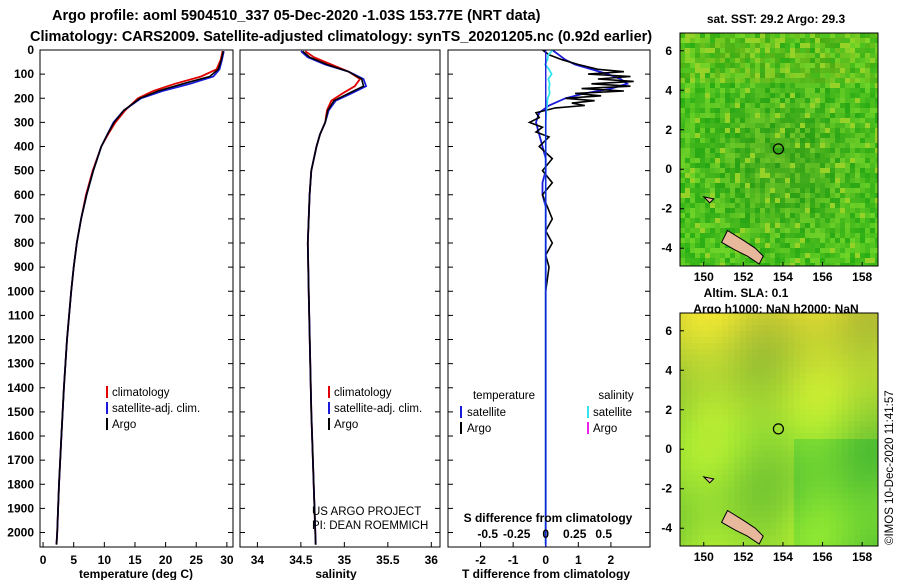 The height and width of the screenshot is (580, 900). Describe the element at coordinates (668, 51) in the screenshot. I see `map-ytick-label: 6` at that location.